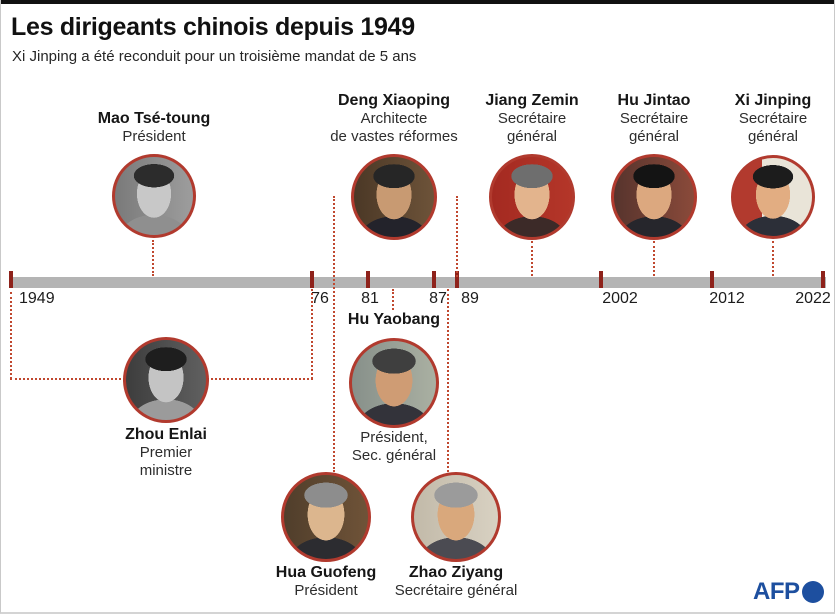  I want to click on portrait-hu-yaobang, so click(394, 383).